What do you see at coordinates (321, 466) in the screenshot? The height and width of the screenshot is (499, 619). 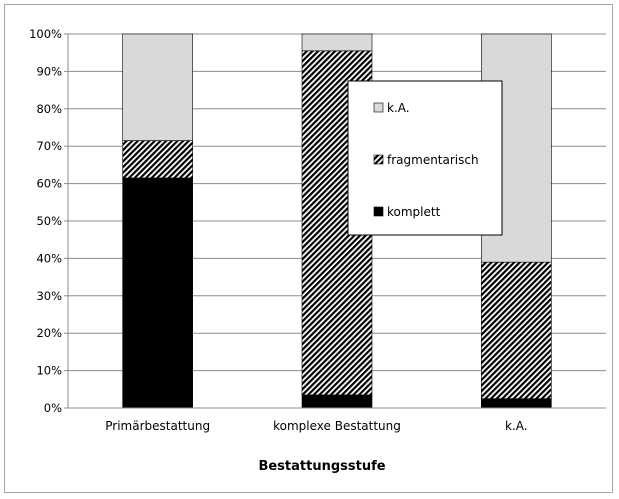 I see `x-axis-title: Bestattungsstufe` at bounding box center [321, 466].